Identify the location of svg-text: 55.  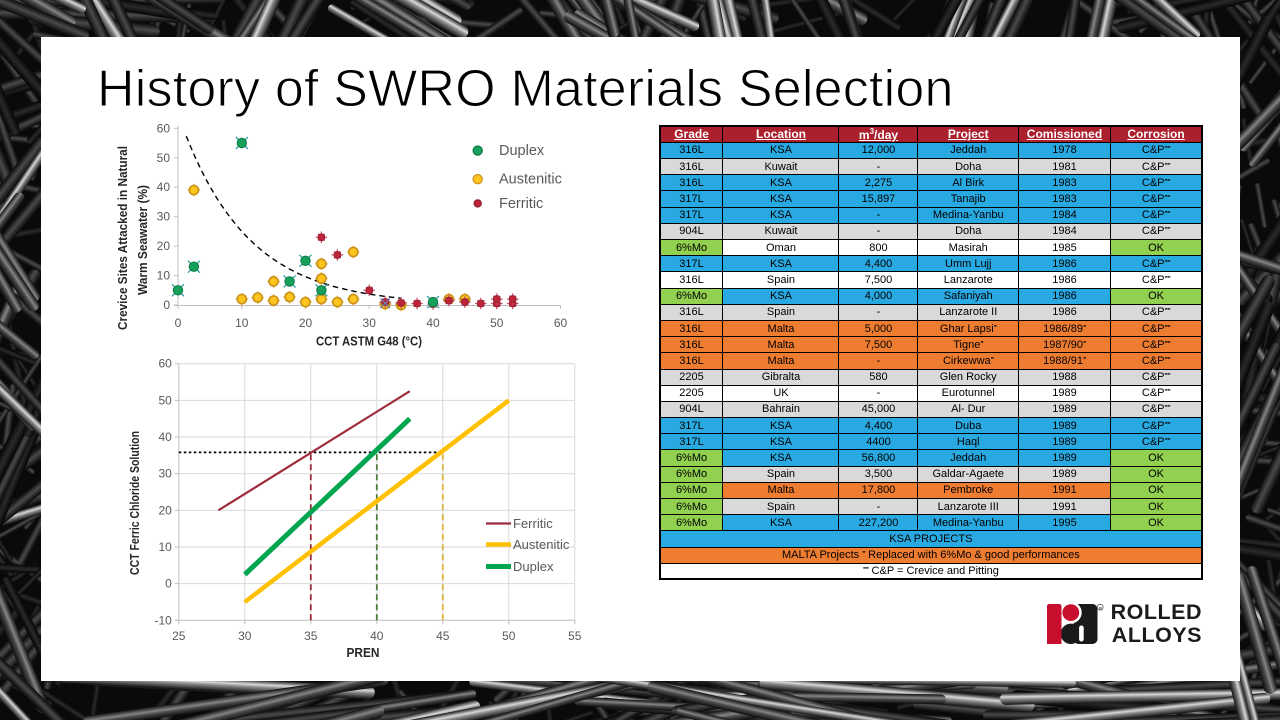
(575, 636).